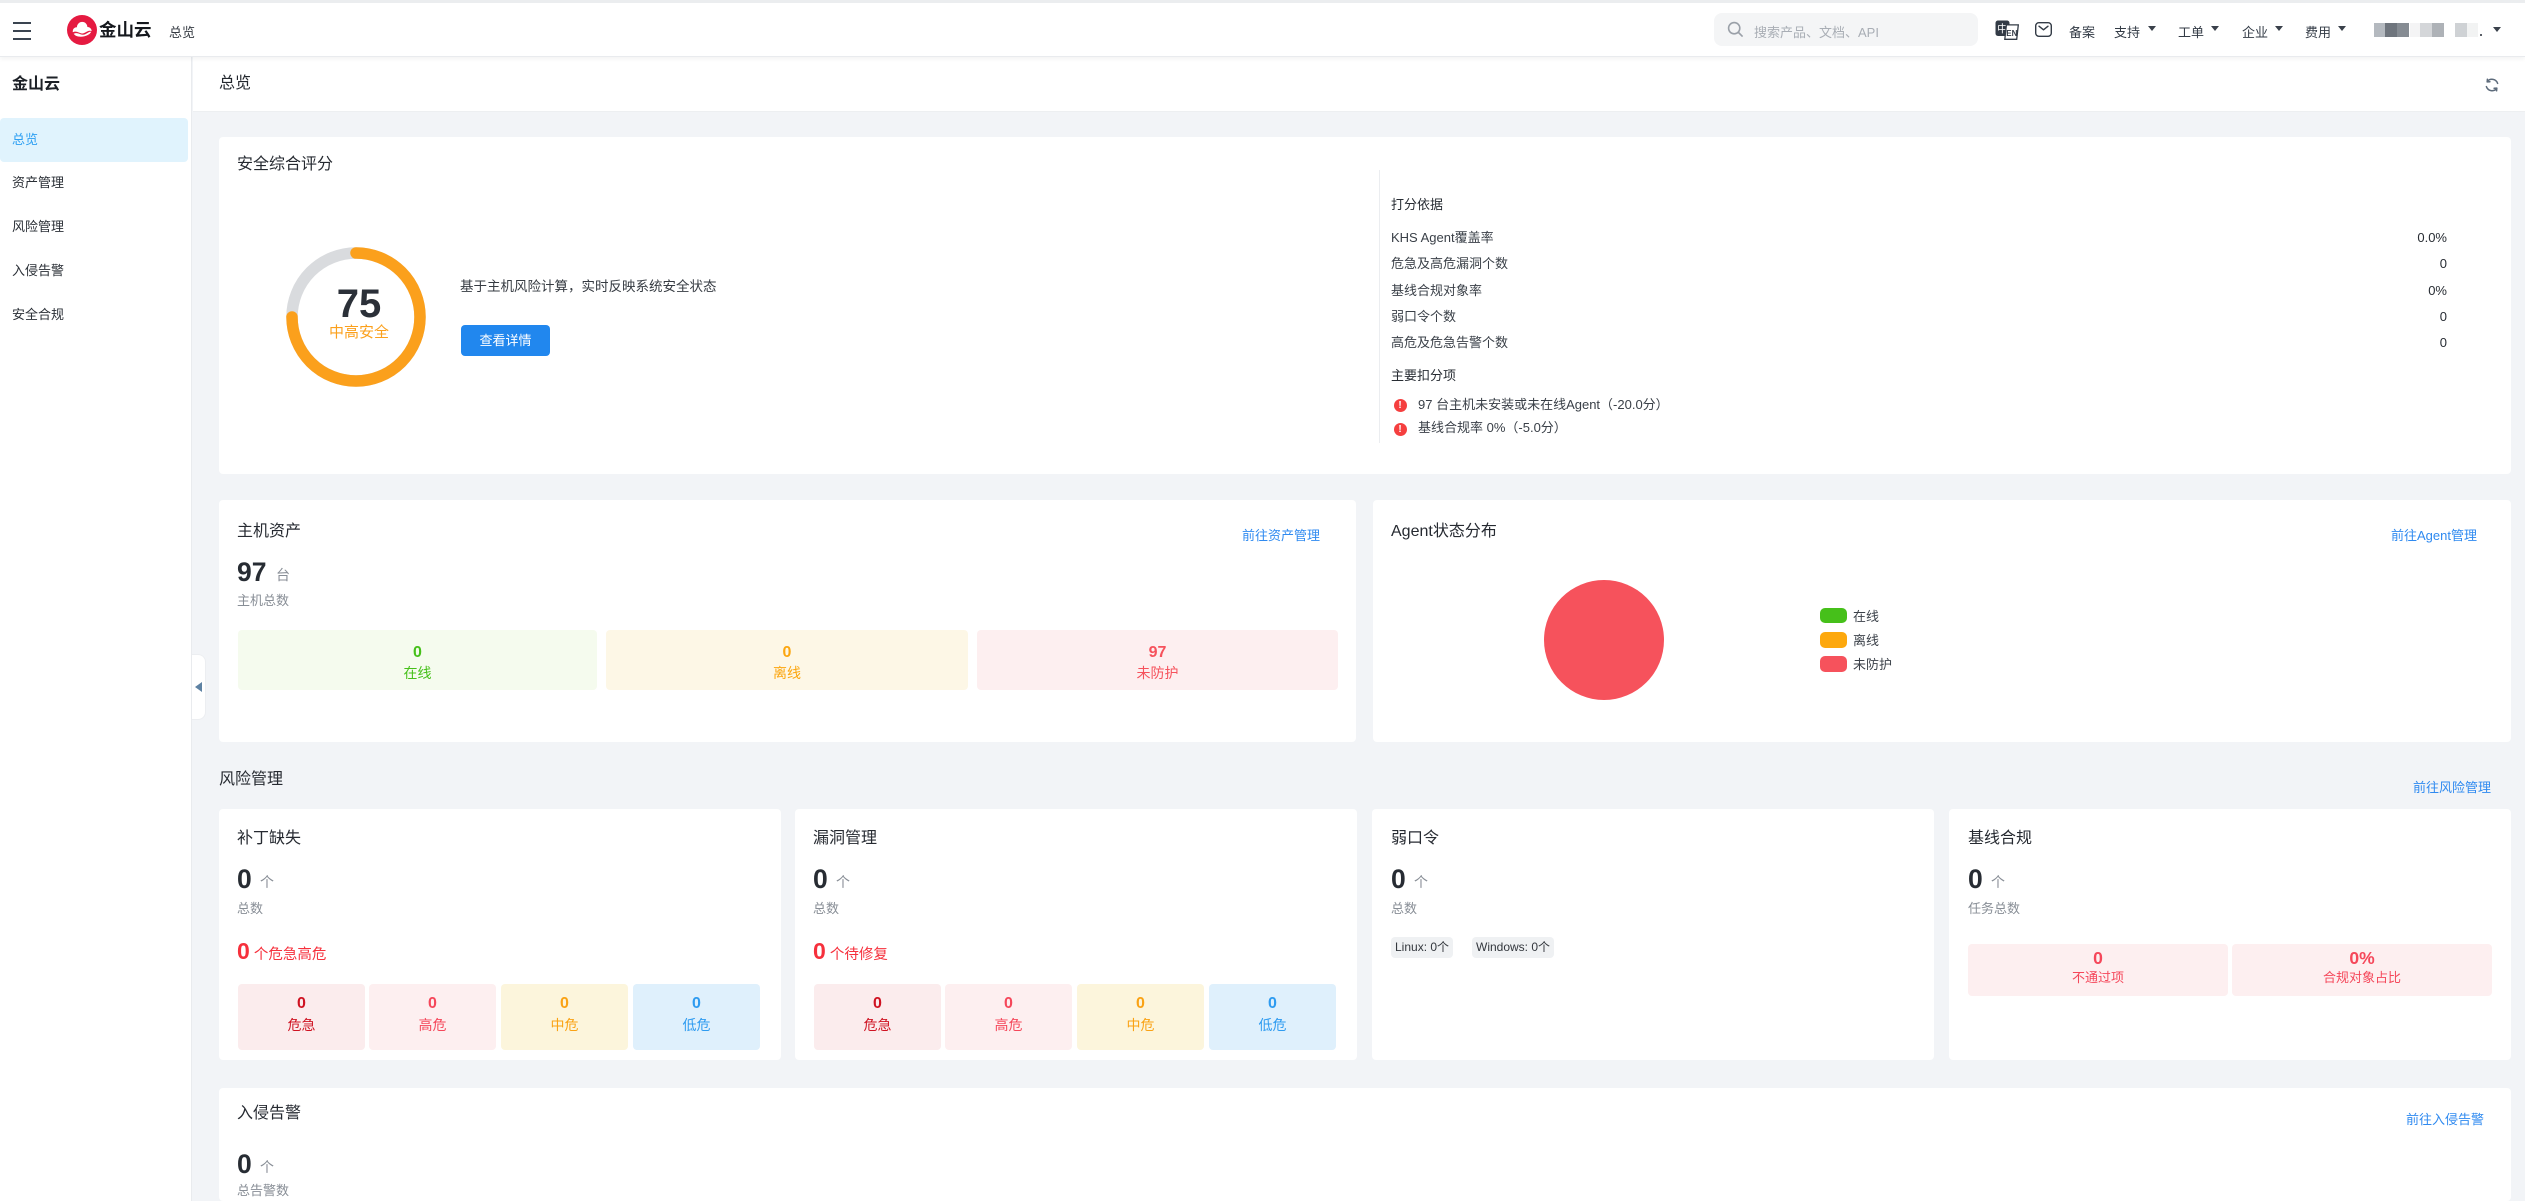  Describe the element at coordinates (2002, 28) in the screenshot. I see `svg-text: 中` at that location.